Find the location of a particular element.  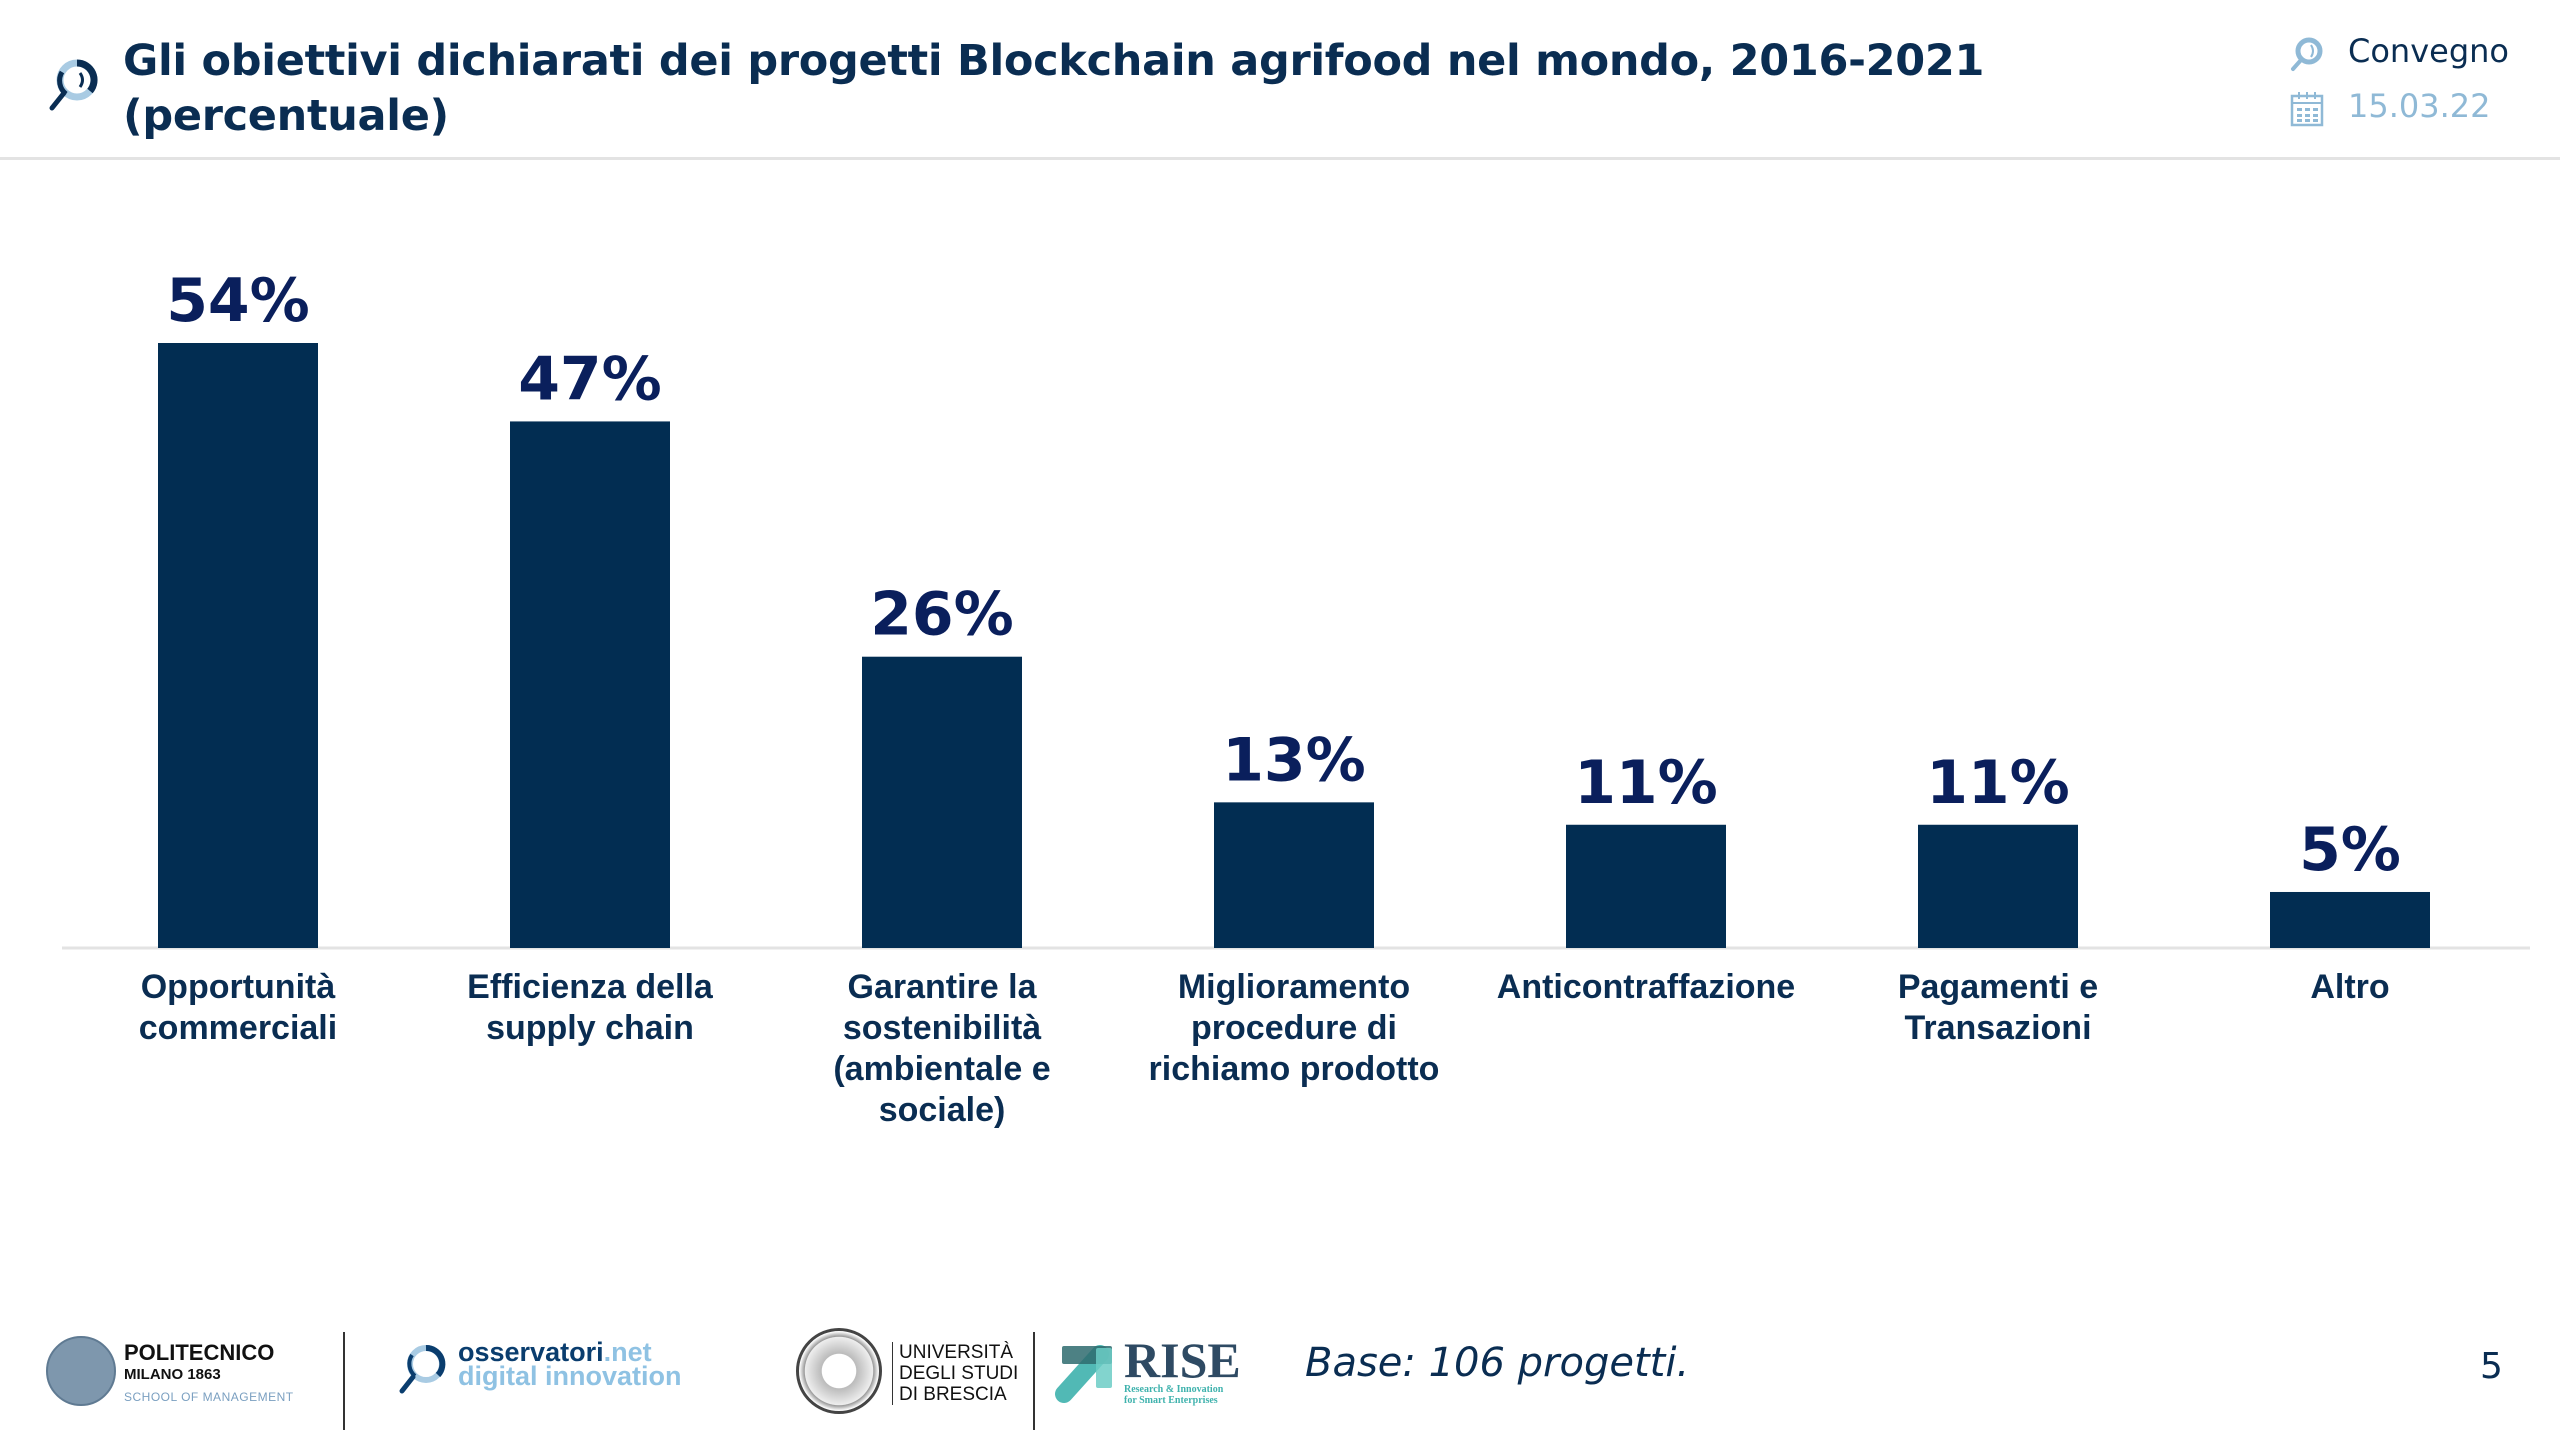

category-label-line: (ambientale e is located at coordinates (941, 1069).